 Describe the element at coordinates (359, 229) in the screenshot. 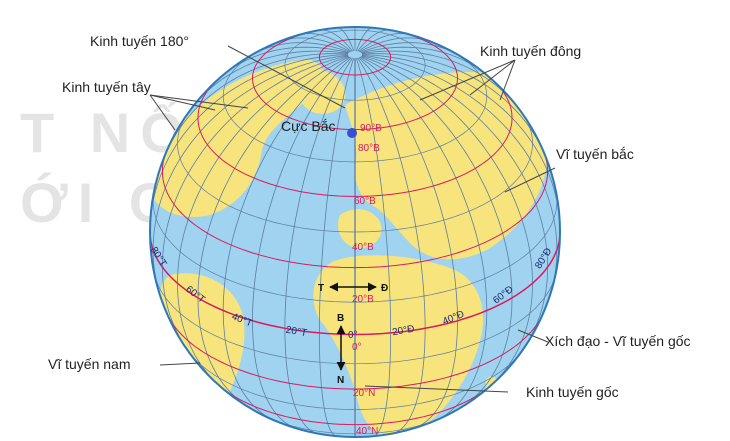

I see `land-europe-peninsula` at that location.